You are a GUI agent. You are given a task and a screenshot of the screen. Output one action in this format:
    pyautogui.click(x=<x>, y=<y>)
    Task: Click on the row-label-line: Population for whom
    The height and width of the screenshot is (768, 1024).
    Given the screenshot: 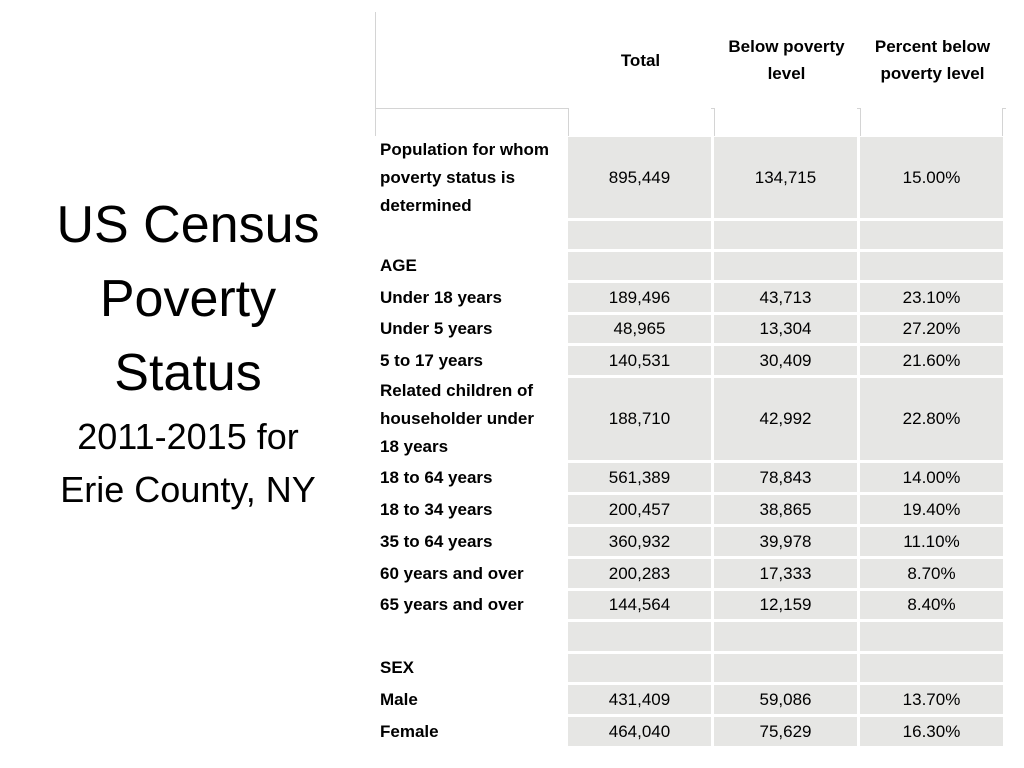 What is the action you would take?
    pyautogui.click(x=465, y=149)
    